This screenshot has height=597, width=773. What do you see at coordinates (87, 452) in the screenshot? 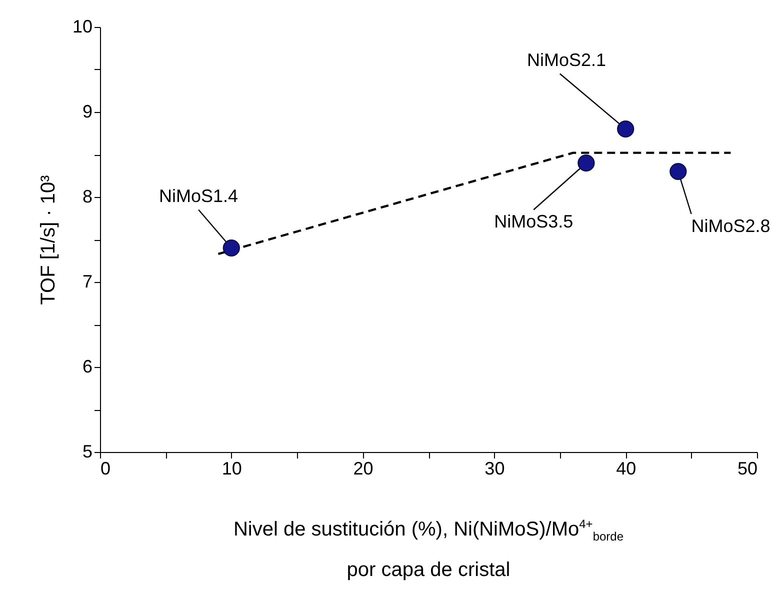
I see `y-tick-label: 5` at bounding box center [87, 452].